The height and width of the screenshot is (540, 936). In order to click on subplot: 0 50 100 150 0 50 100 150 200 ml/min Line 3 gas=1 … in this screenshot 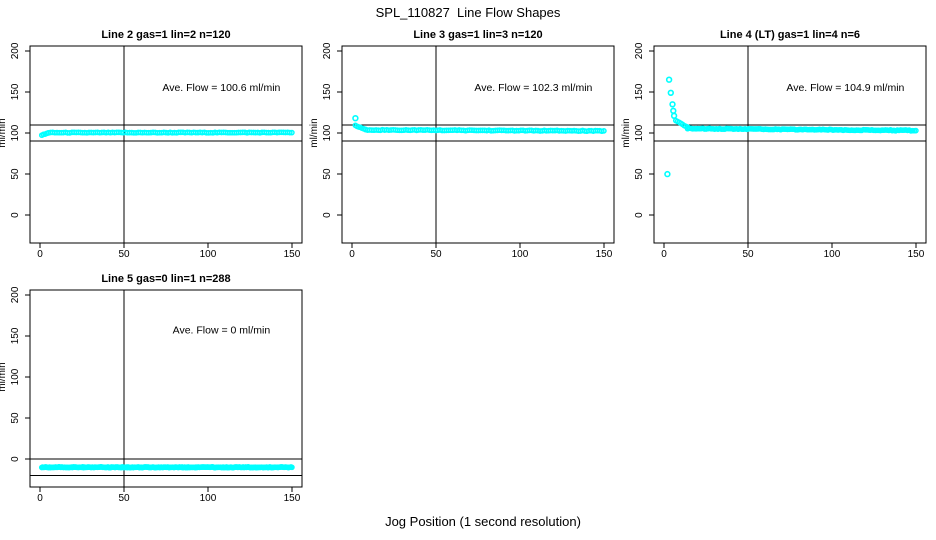, I will do `click(462, 144)`.